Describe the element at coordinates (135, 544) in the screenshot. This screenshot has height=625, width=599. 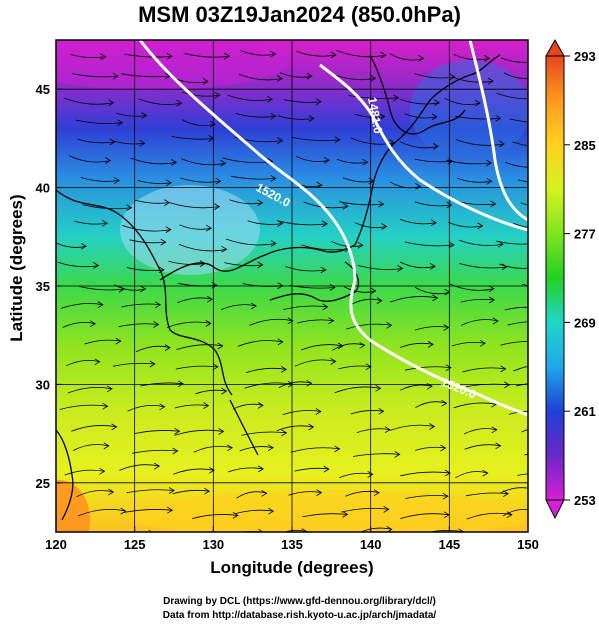
I see `x-tick-label: 125` at that location.